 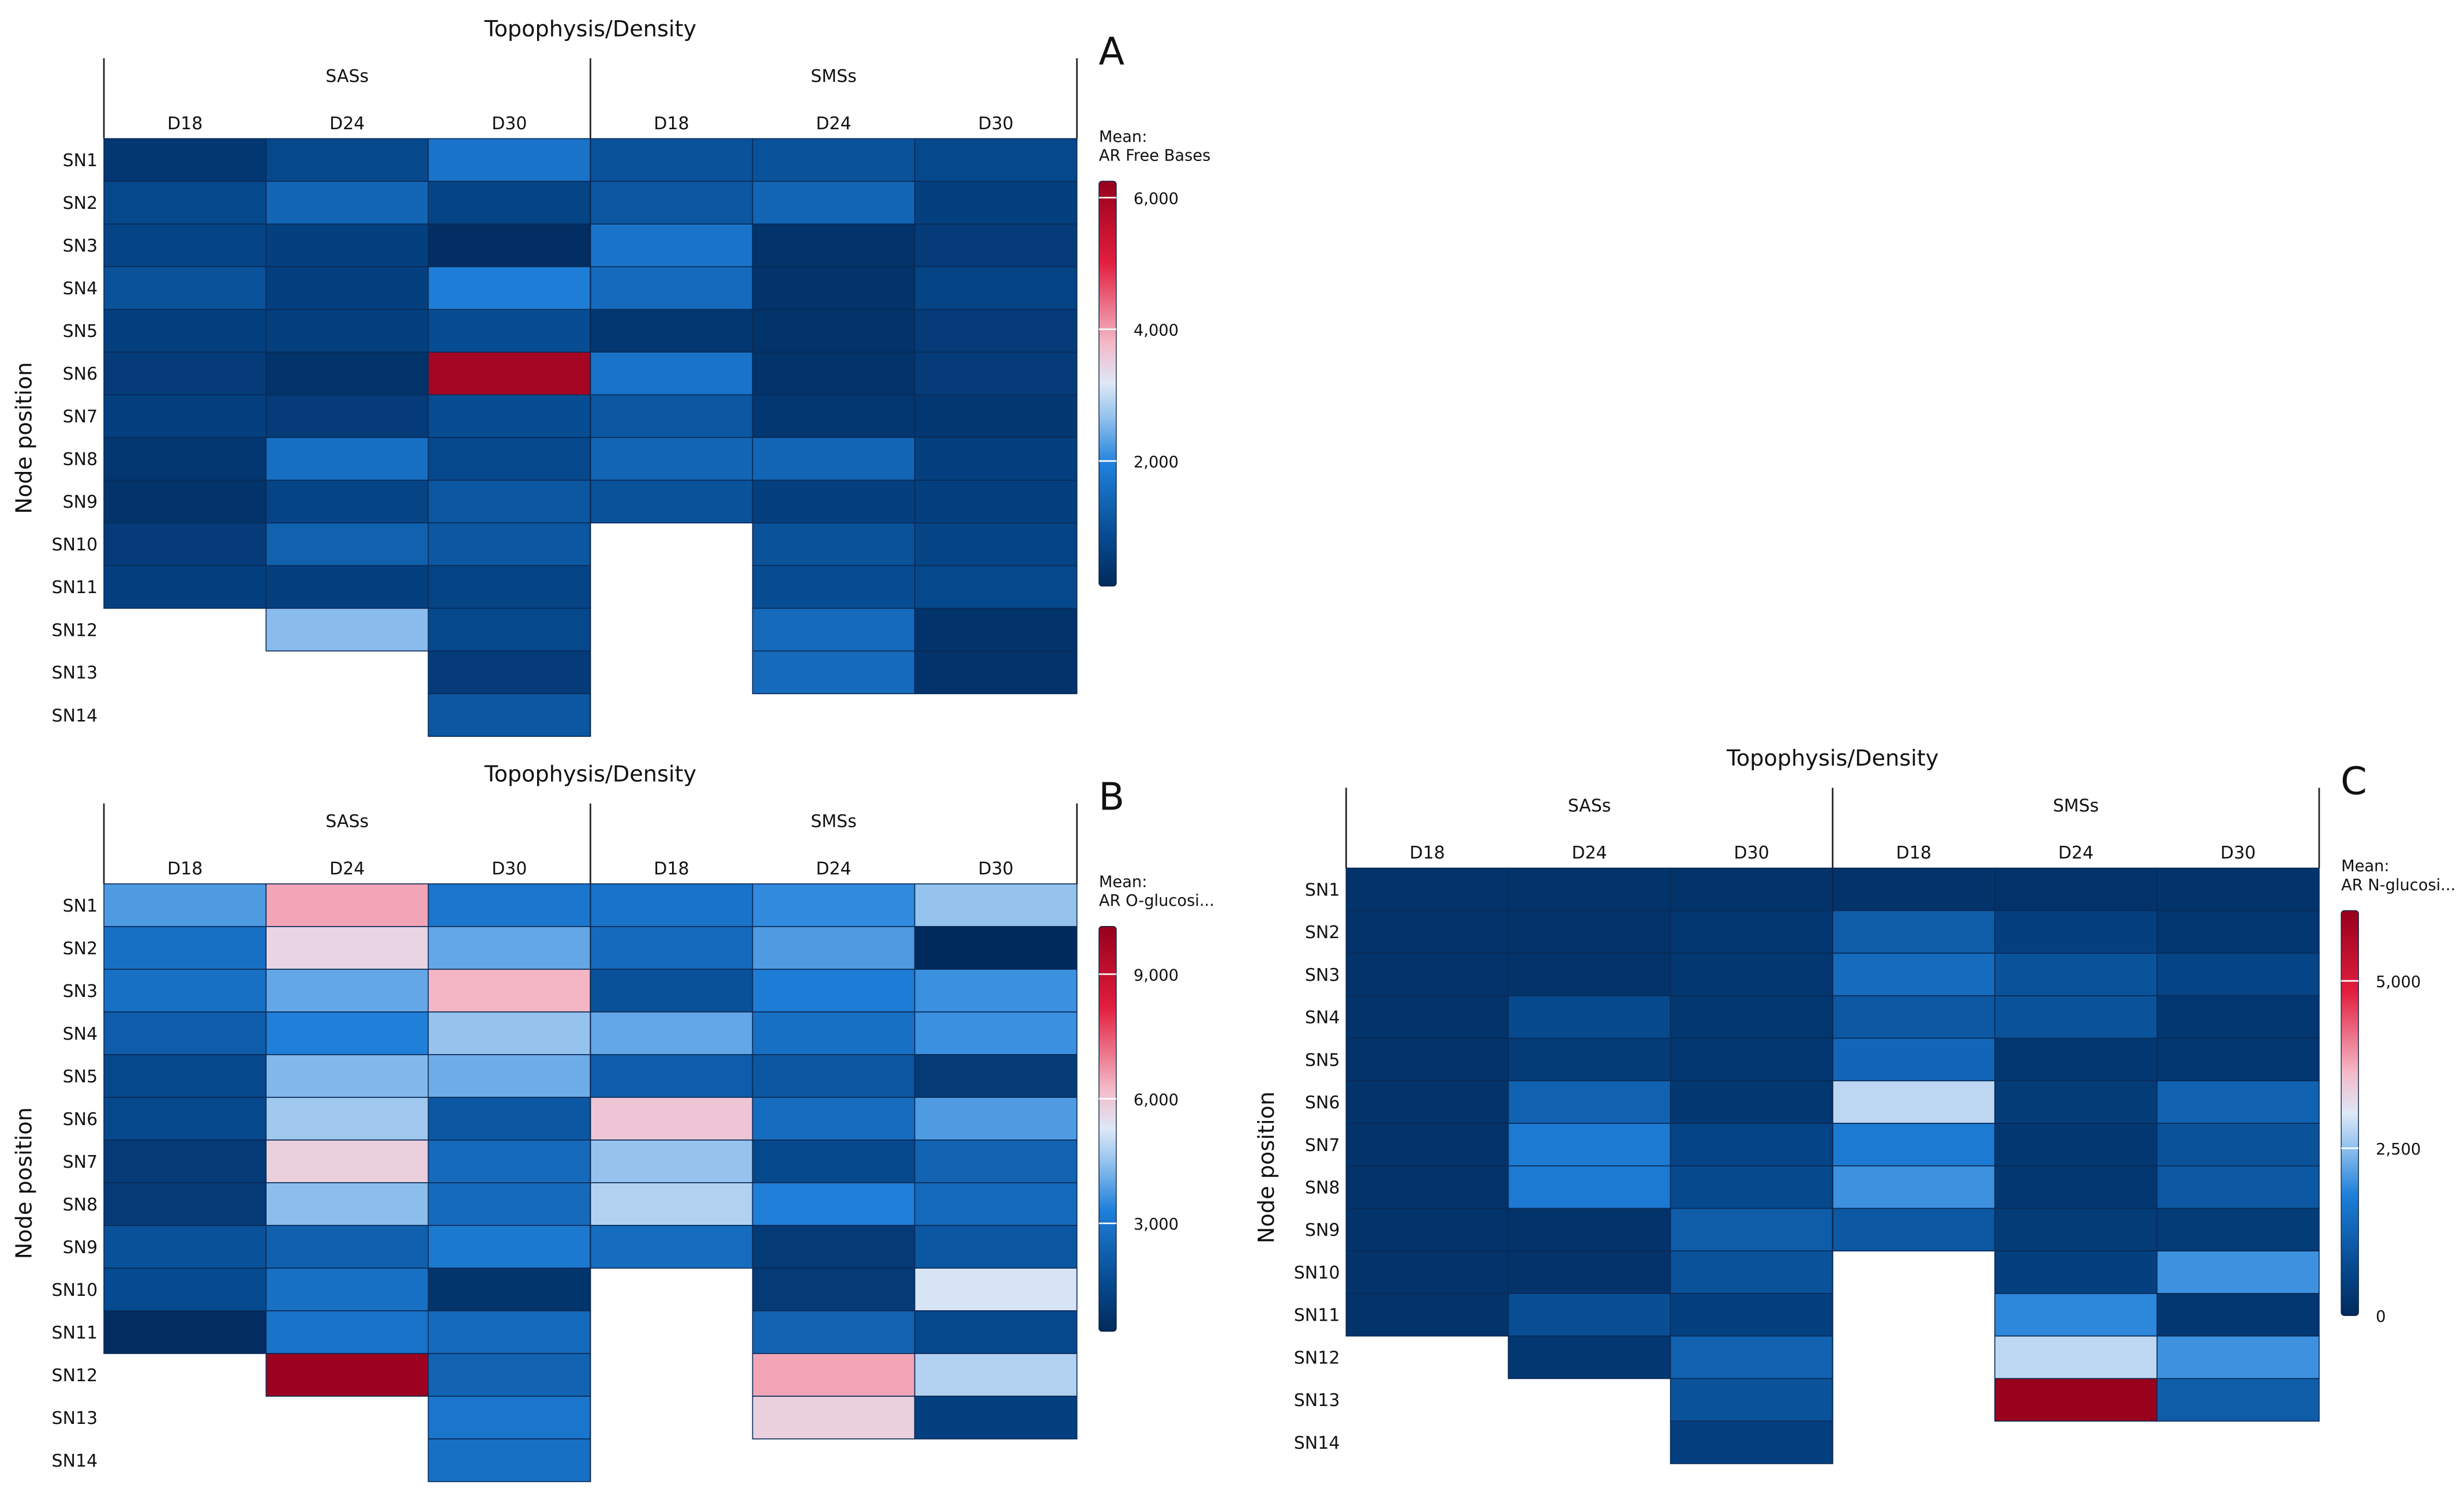 I want to click on row-label: SN8, so click(x=1322, y=1188).